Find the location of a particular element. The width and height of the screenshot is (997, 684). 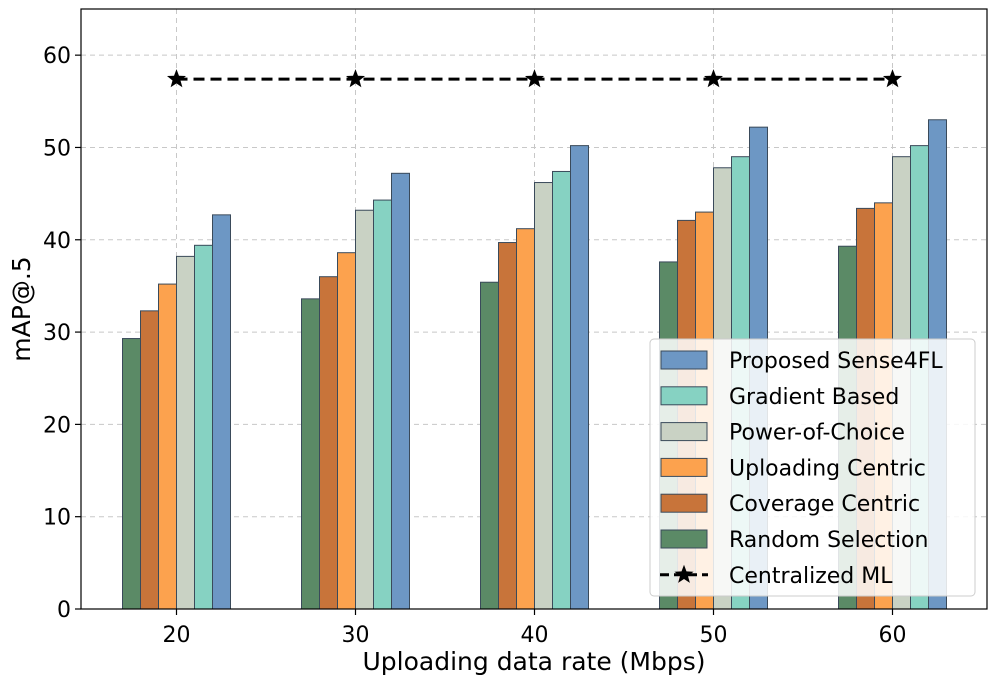

legend-star-marker is located at coordinates (684, 573).